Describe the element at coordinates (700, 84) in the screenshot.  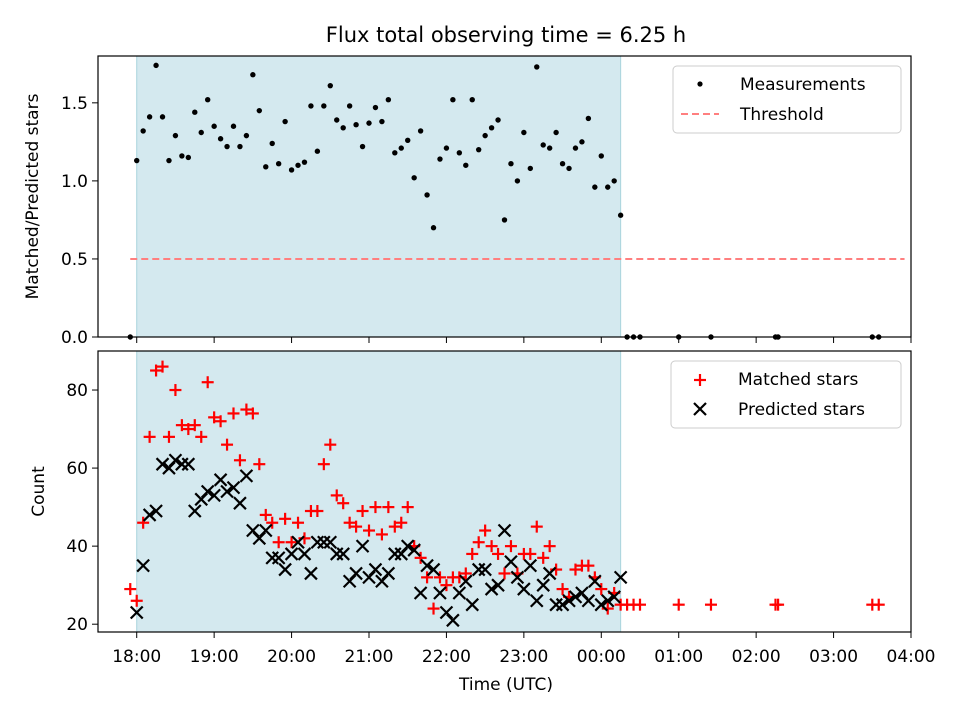
I see `legend-measurements-marker` at that location.